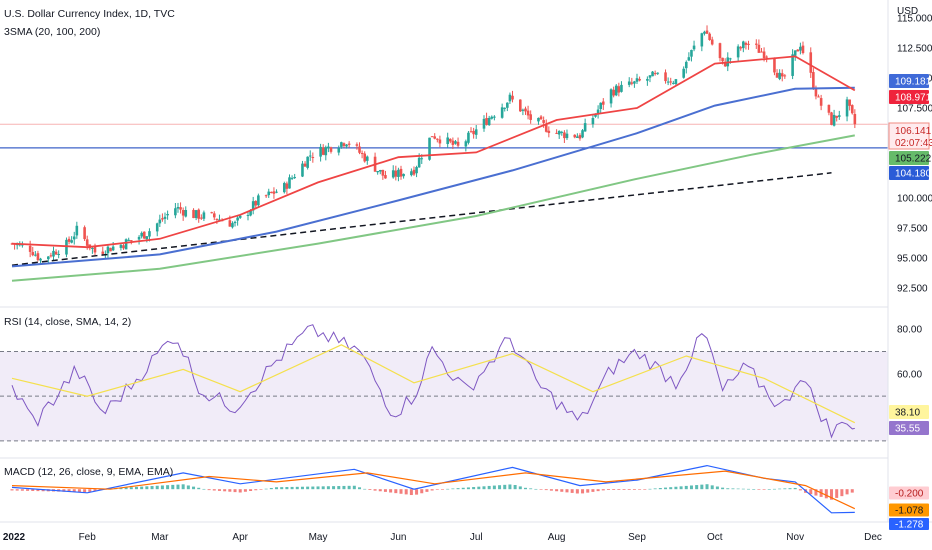  I want to click on tag-countdown: 02:07:43, so click(913, 143).